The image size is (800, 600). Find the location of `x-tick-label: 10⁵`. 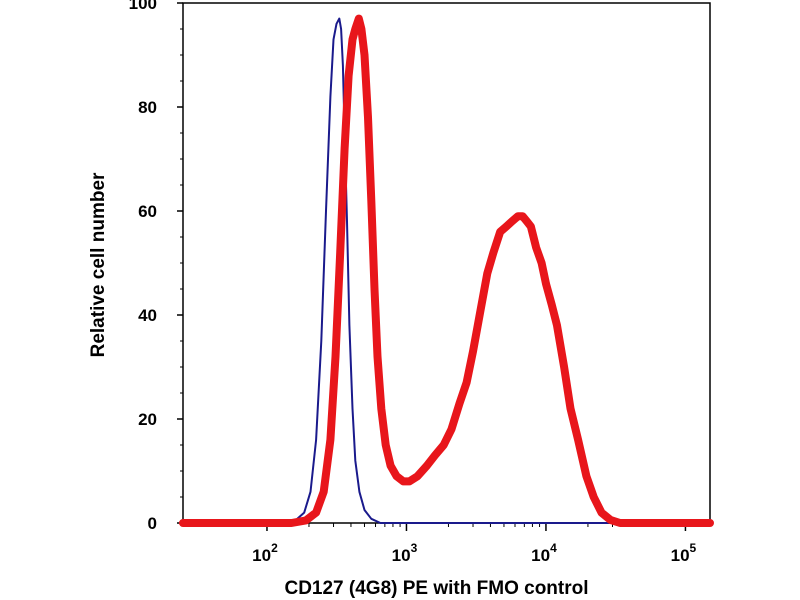

x-tick-label: 10⁵ is located at coordinates (684, 553).